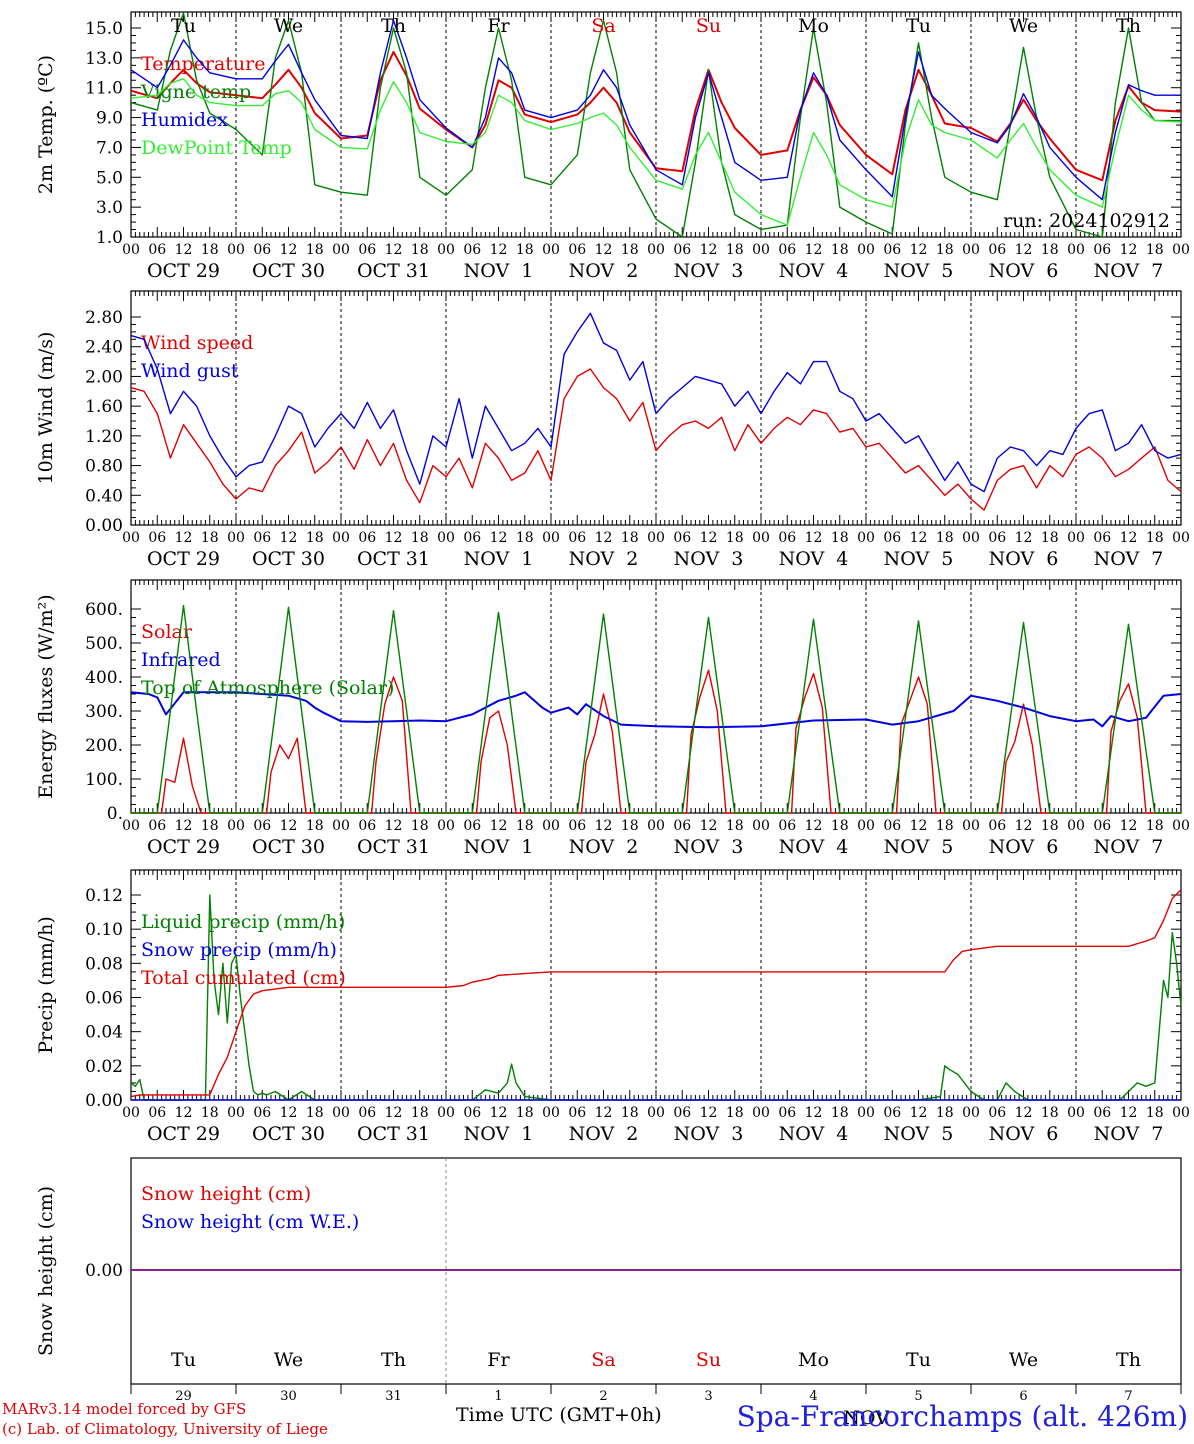 The height and width of the screenshot is (1444, 1194). I want to click on y-tick-label: 9.0, so click(109, 119).